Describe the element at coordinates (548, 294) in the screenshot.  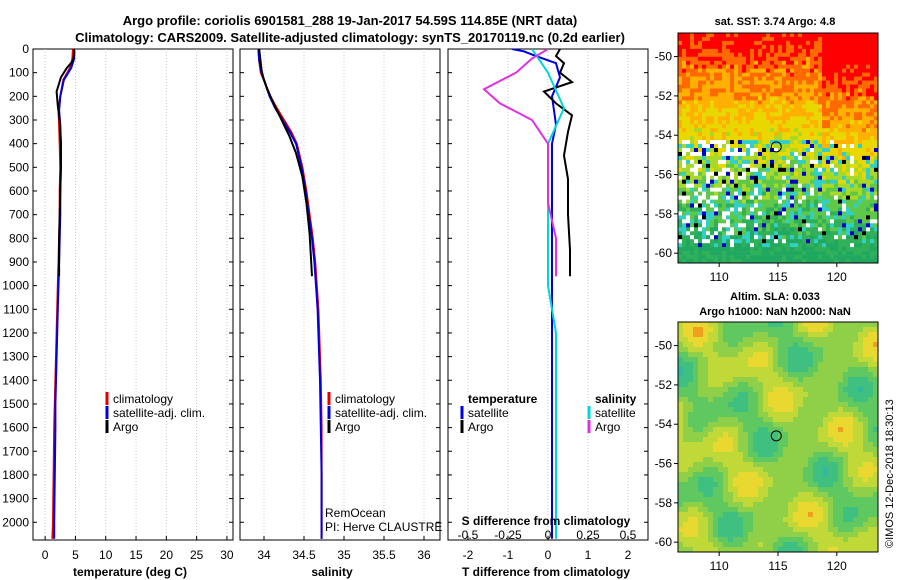
I see `series-s-satellite` at that location.